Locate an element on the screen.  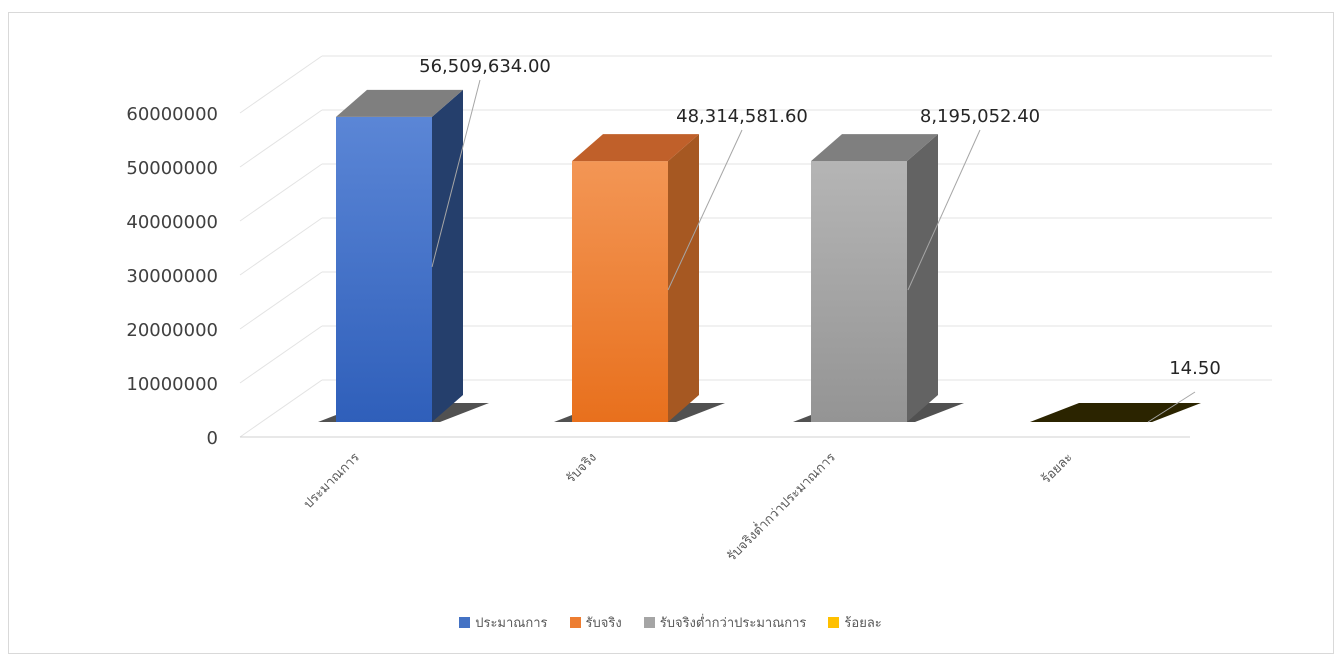
legend-label: ประมาณการ is located at coordinates (511, 623).